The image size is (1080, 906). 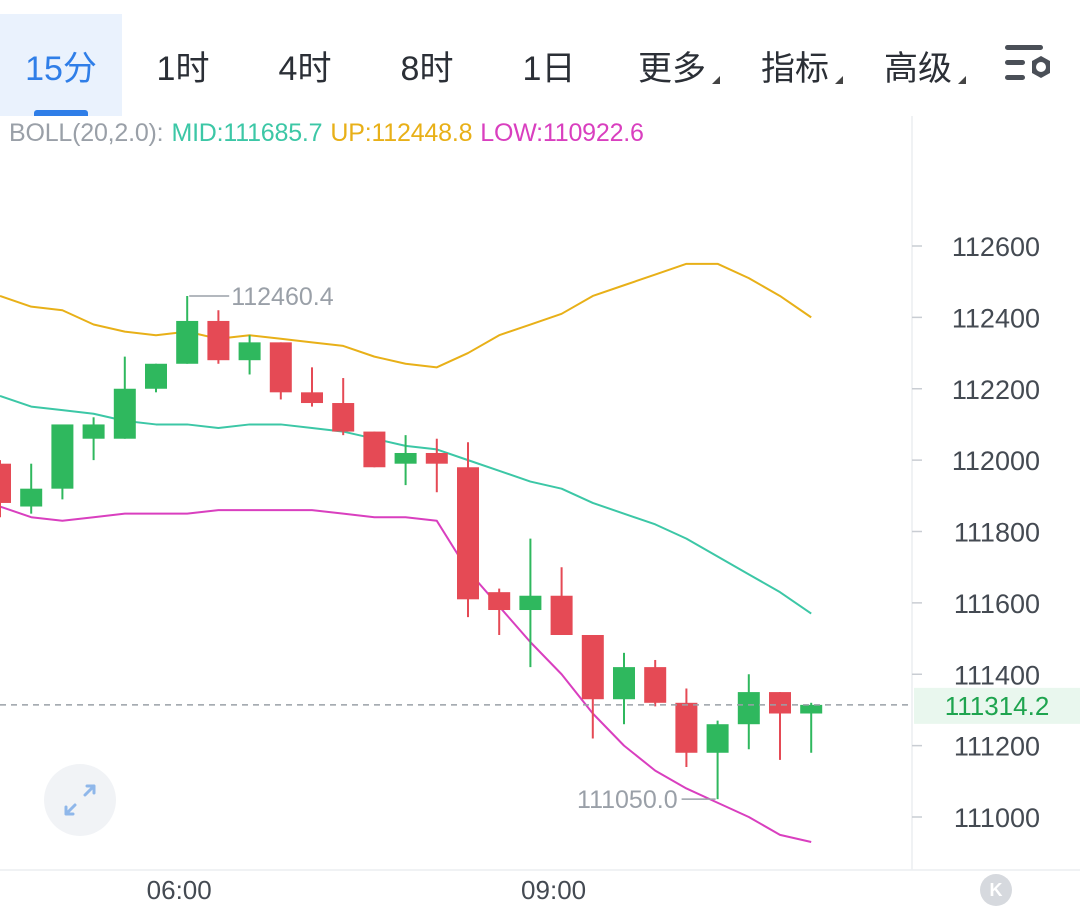 What do you see at coordinates (183, 68) in the screenshot?
I see `tab-1h-label: 1时` at bounding box center [183, 68].